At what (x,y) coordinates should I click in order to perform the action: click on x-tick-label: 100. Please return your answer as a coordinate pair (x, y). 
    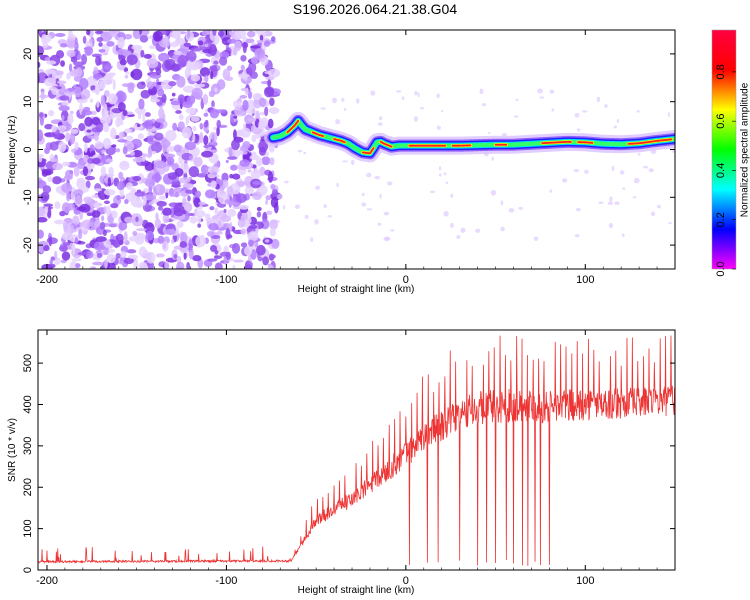
    Looking at the image, I should click on (585, 581).